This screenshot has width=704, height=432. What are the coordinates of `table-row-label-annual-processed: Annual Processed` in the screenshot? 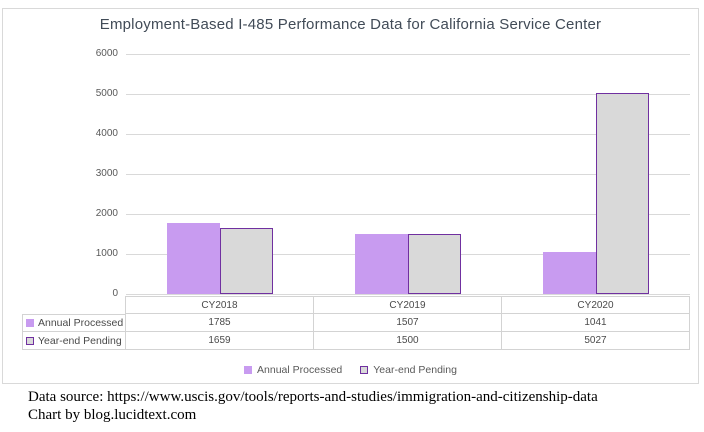 It's located at (74, 323).